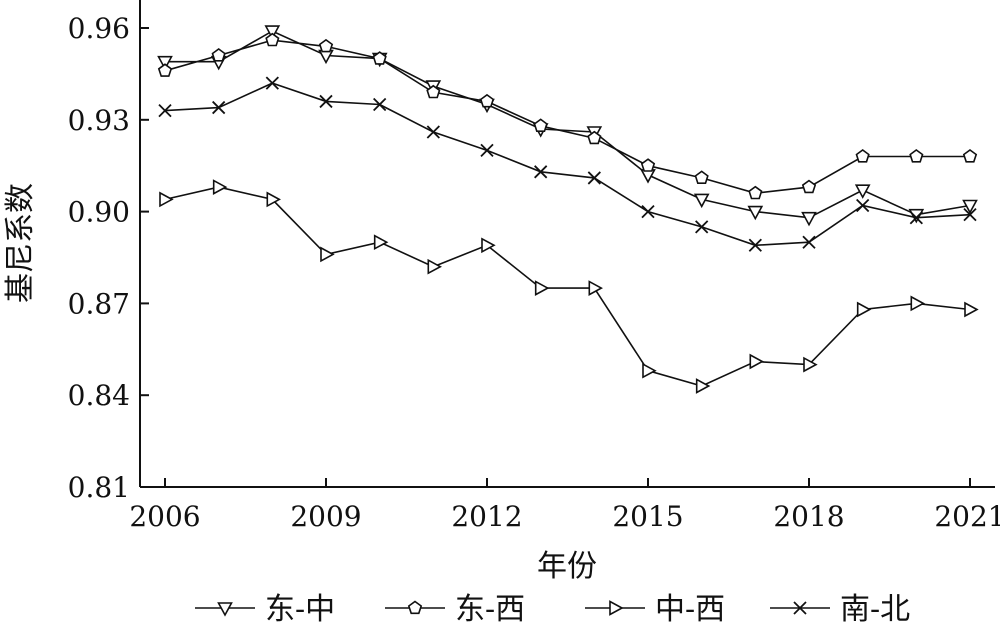  What do you see at coordinates (99, 303) in the screenshot?
I see `y-tick-label: 0.87` at bounding box center [99, 303].